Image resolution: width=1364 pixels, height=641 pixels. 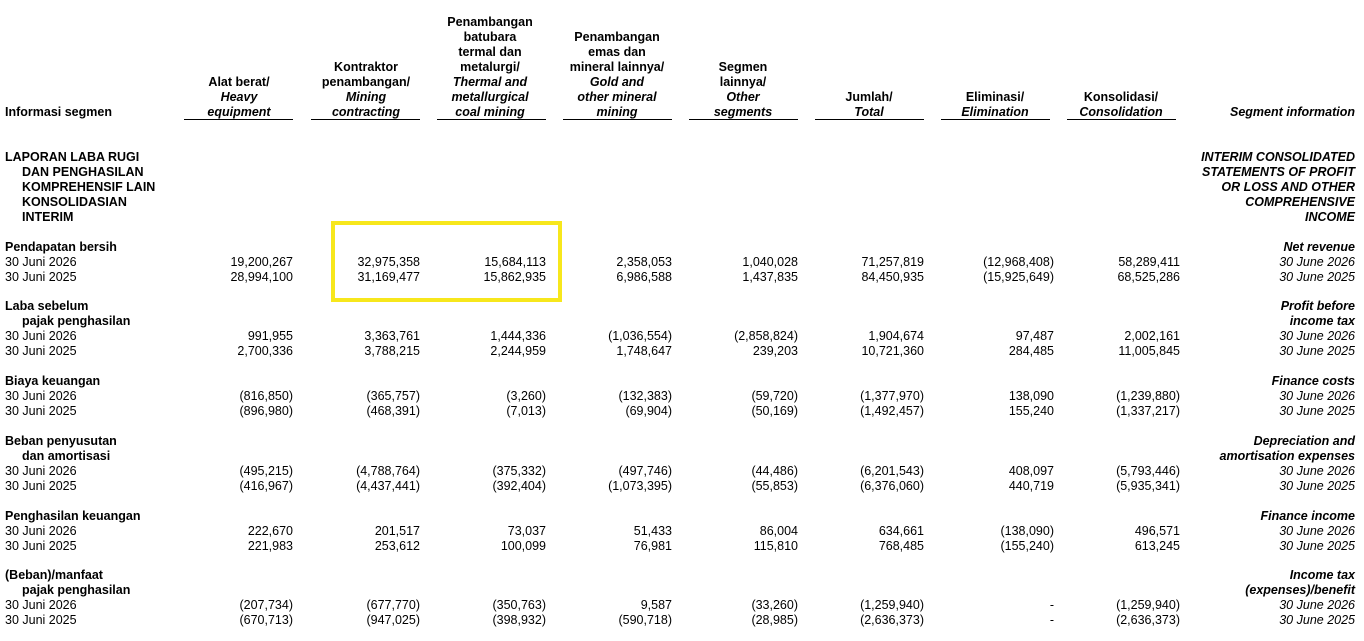 I want to click on column-header-en-line: Thermal and, so click(x=490, y=82).